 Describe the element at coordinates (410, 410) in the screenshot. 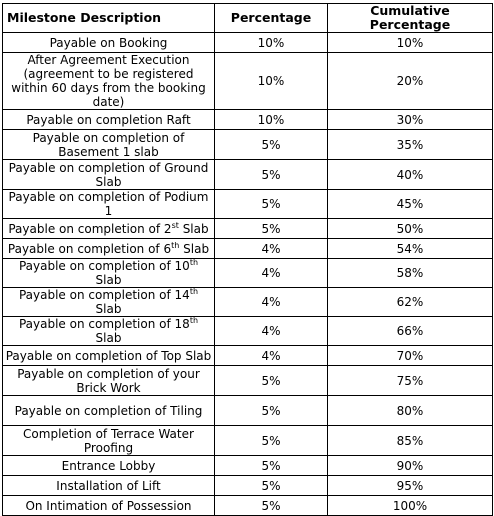

I see `milestone-cumulative: 80%` at that location.